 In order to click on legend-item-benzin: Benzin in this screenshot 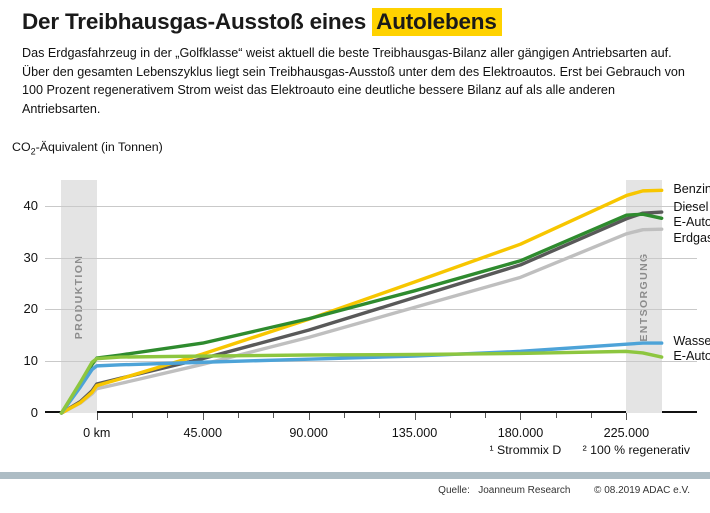, I will do `click(691, 189)`.